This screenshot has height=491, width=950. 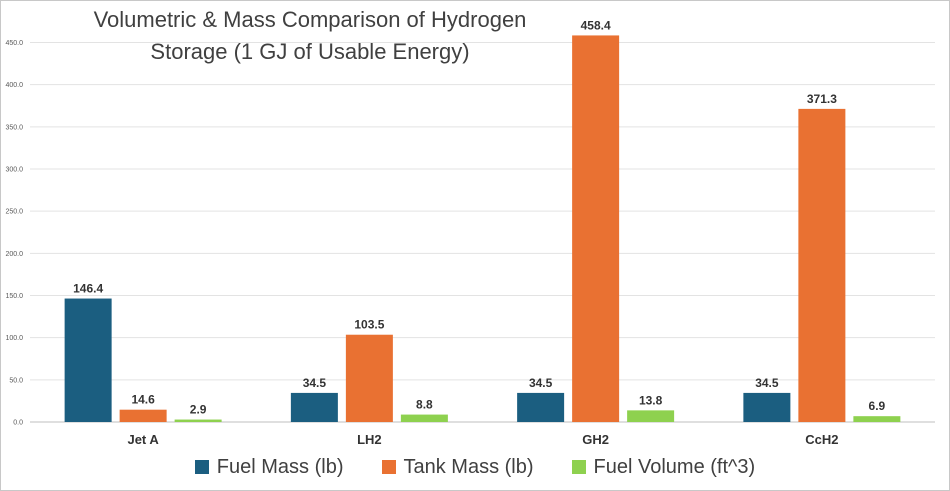 I want to click on y-tick-label: 250.0, so click(x=14, y=212).